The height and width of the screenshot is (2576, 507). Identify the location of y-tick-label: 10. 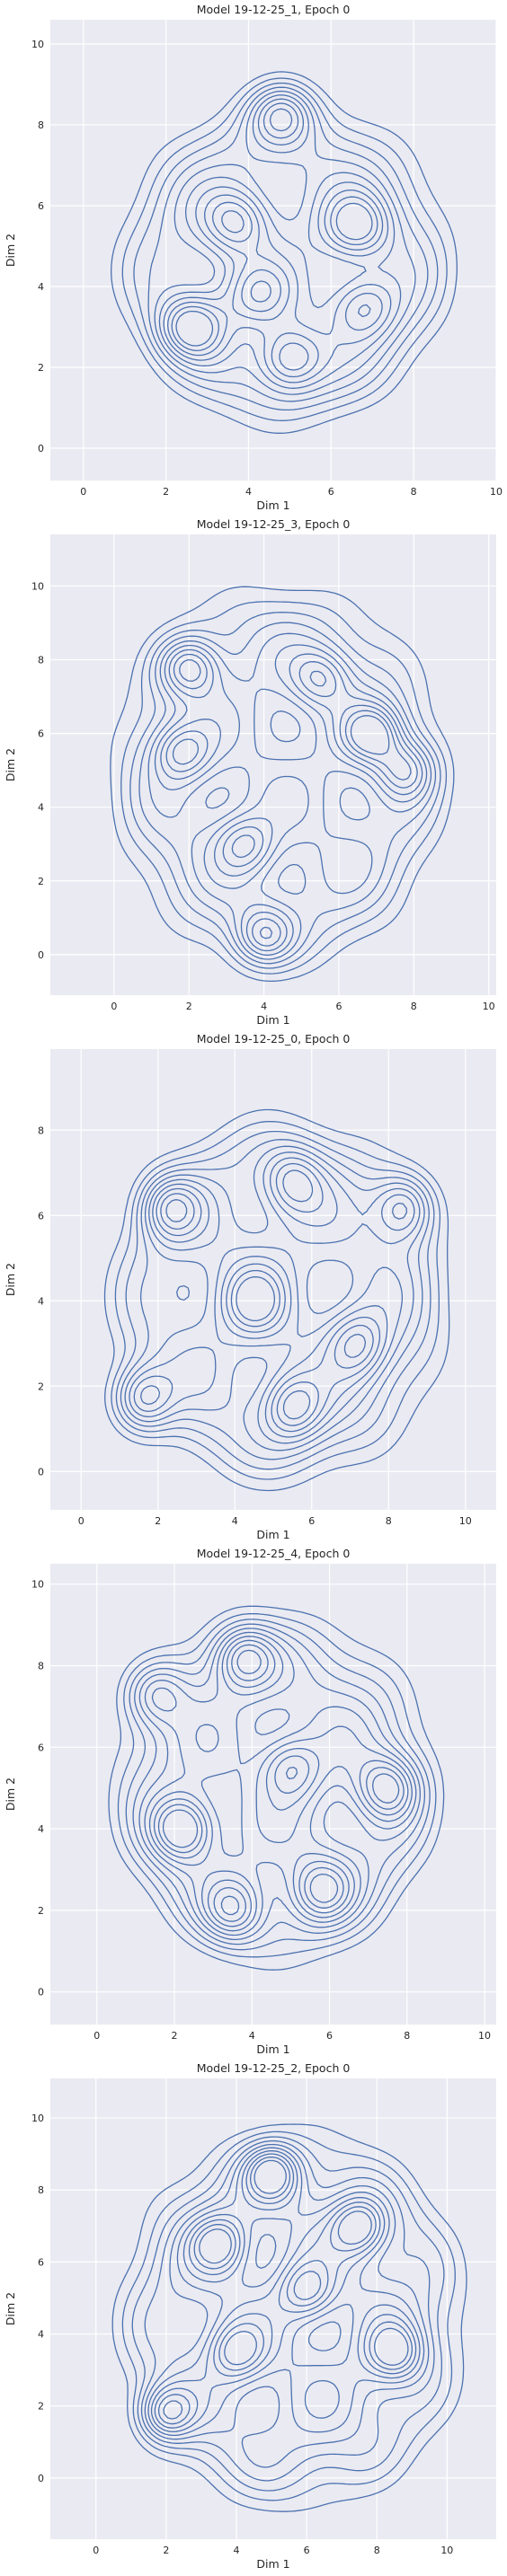
(37, 586).